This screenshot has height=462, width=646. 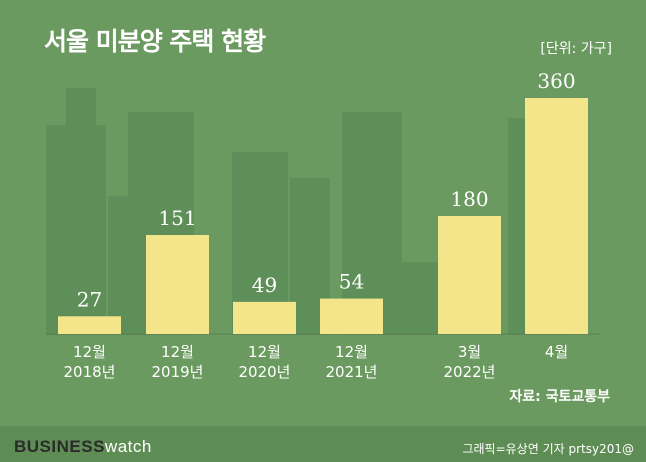 I want to click on value-label-4: 180, so click(x=469, y=199).